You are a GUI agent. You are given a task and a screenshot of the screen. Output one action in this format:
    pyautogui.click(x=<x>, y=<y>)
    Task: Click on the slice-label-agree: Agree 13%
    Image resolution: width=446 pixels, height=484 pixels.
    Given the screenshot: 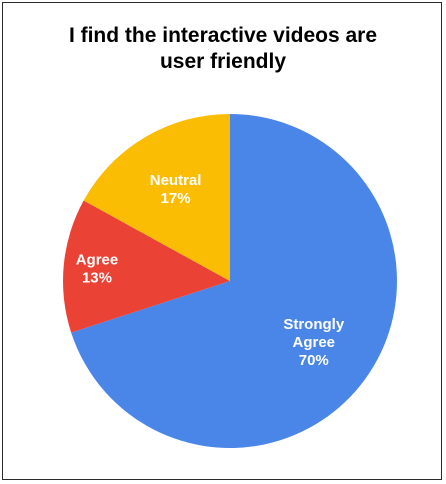 What is the action you would take?
    pyautogui.click(x=97, y=268)
    